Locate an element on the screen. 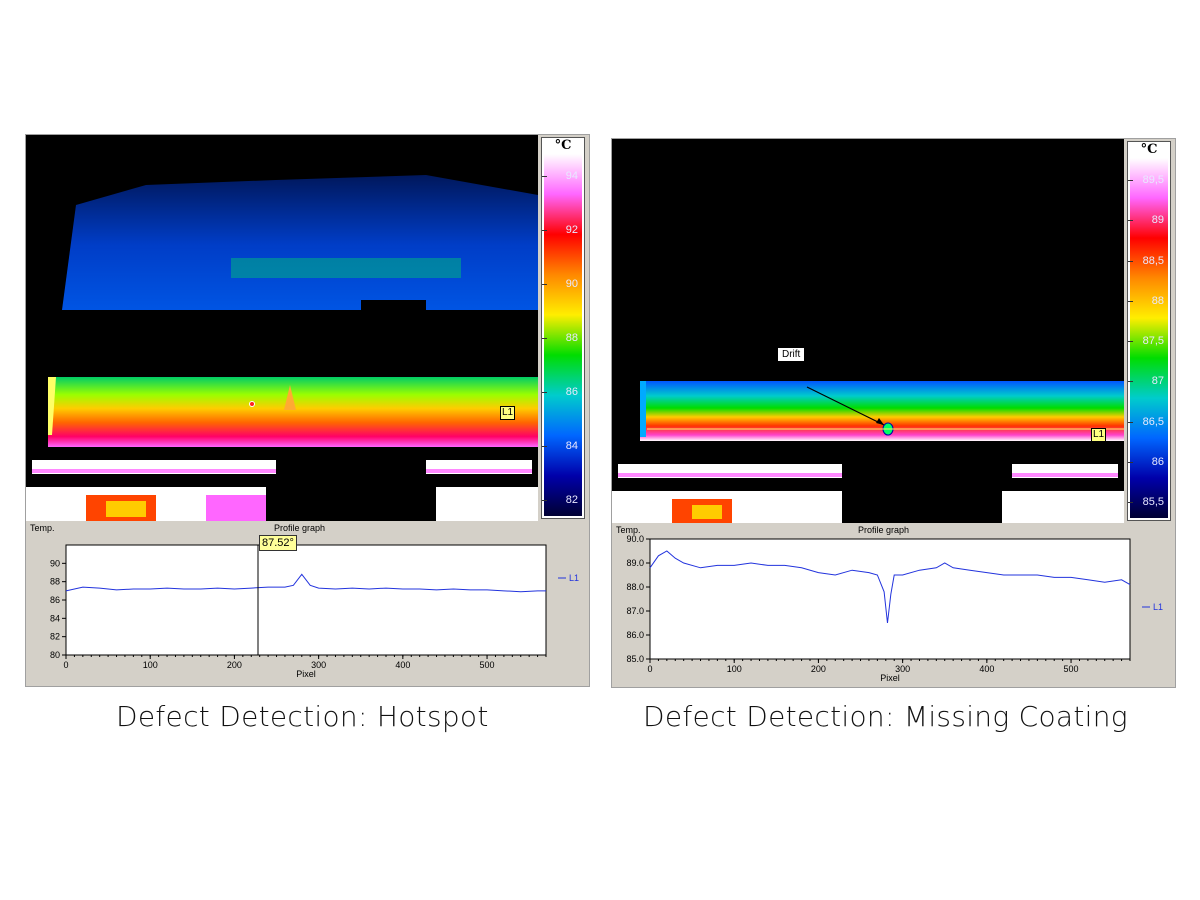 This screenshot has width=1200, height=900. scale-tick-label: 89,5 is located at coordinates (1153, 180).